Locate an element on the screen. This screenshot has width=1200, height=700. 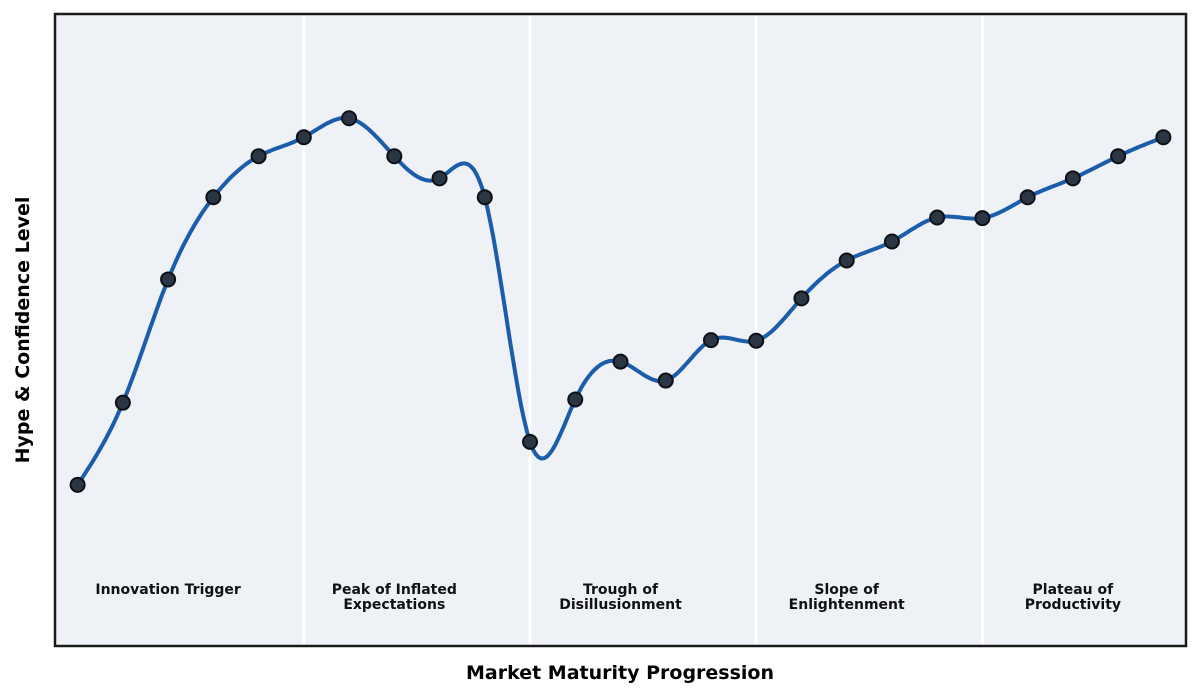
phase-label-plateau-of-productivity: Plateau of Productivity is located at coordinates (1073, 597).